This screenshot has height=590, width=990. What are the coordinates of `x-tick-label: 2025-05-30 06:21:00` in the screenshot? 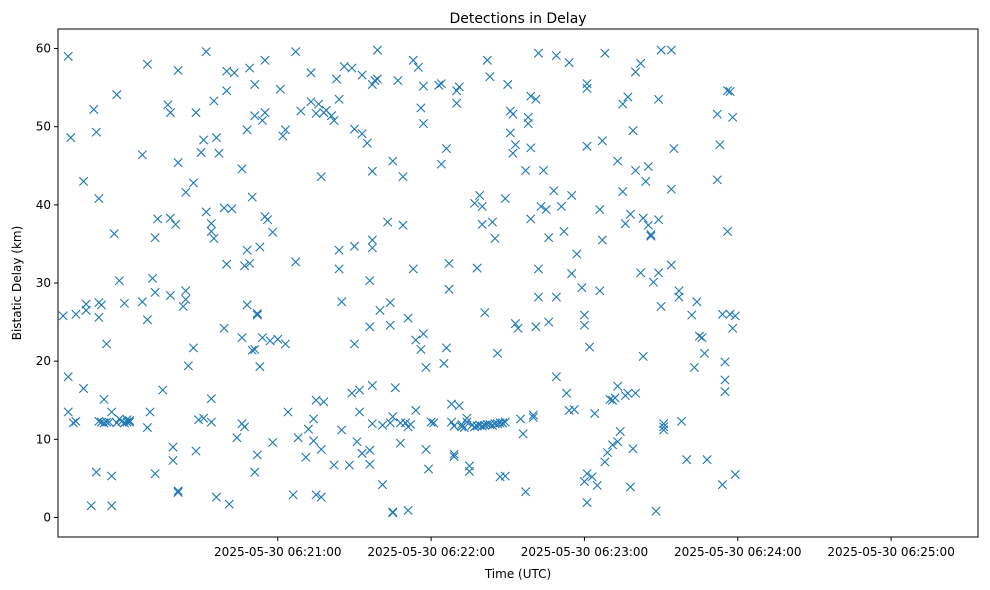 It's located at (277, 552).